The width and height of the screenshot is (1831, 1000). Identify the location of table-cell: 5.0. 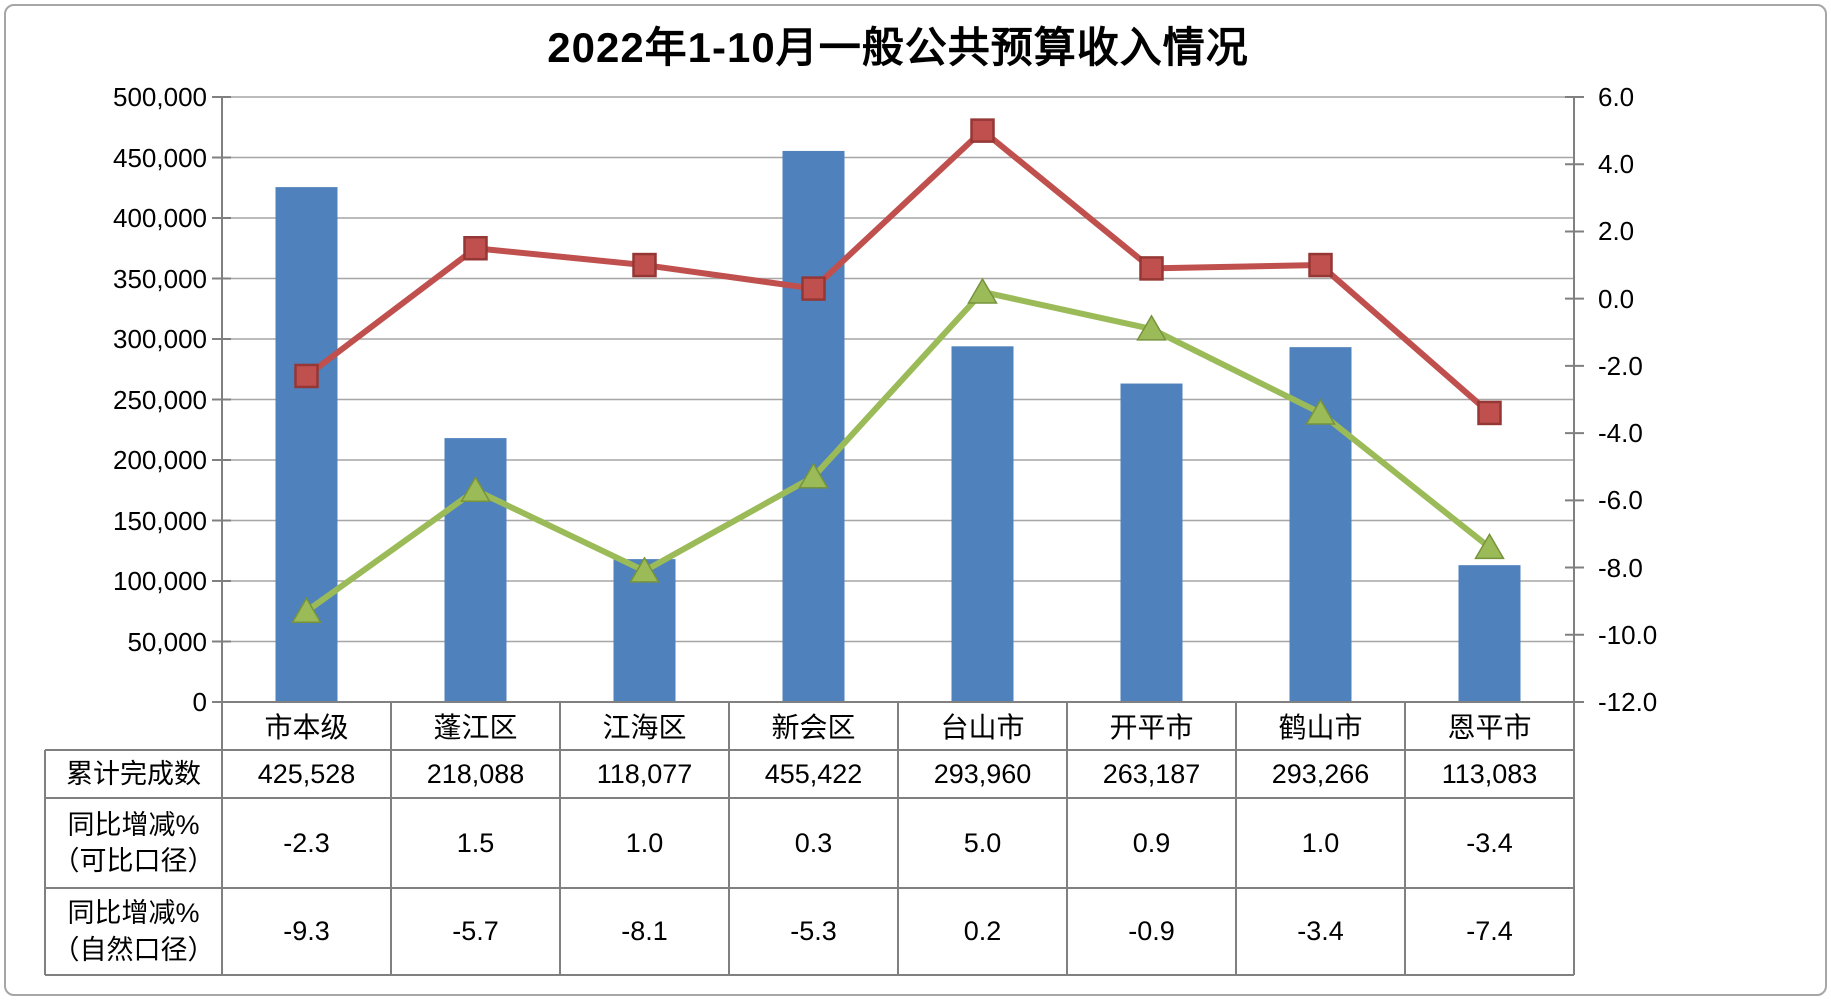
(982, 842).